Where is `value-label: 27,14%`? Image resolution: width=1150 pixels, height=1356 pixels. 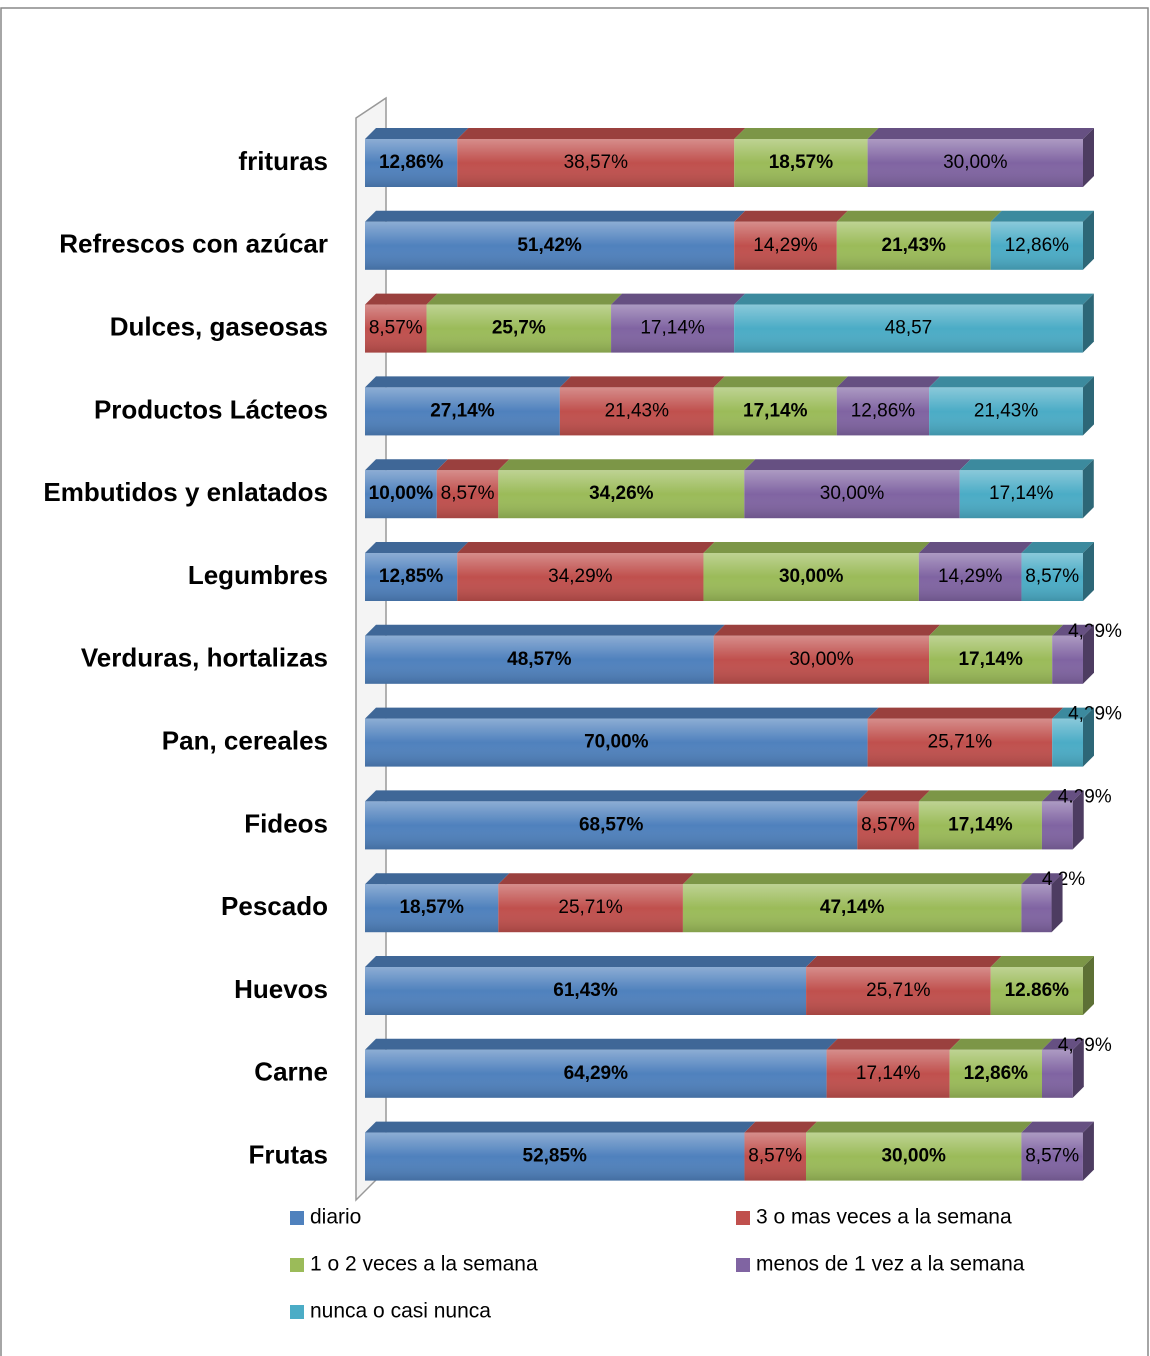
value-label: 27,14% is located at coordinates (462, 410).